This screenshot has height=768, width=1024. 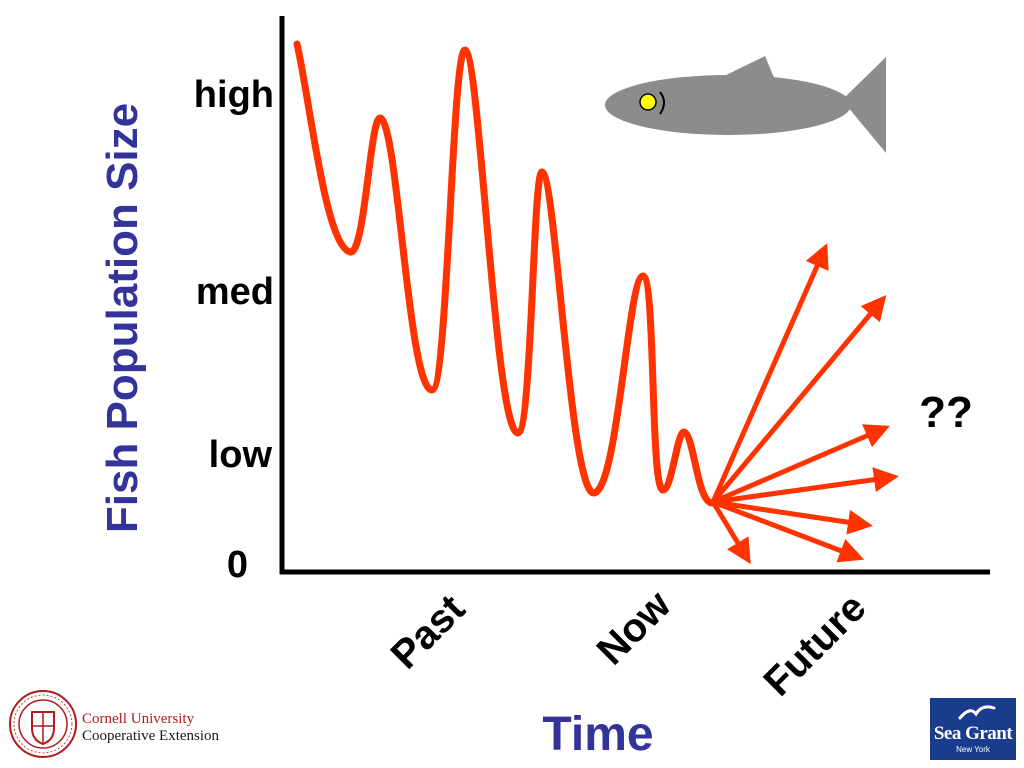 I want to click on cornell-extension-logo-text: Cornell University Cooperative Extension, so click(x=150, y=728).